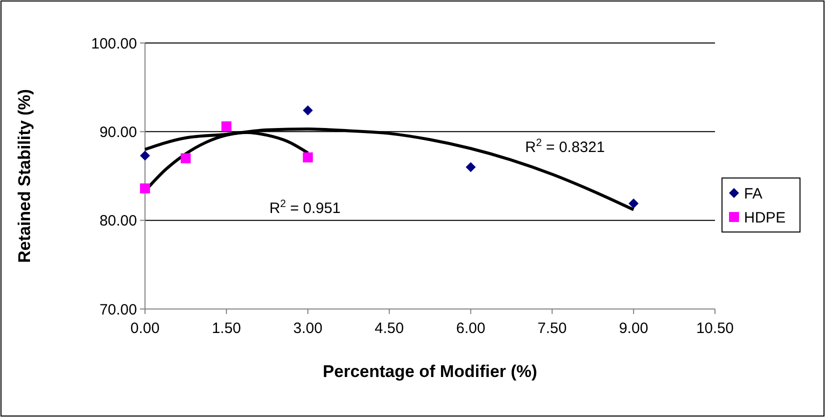 The image size is (825, 417). I want to click on x-tick-label: 7.50, so click(552, 328).